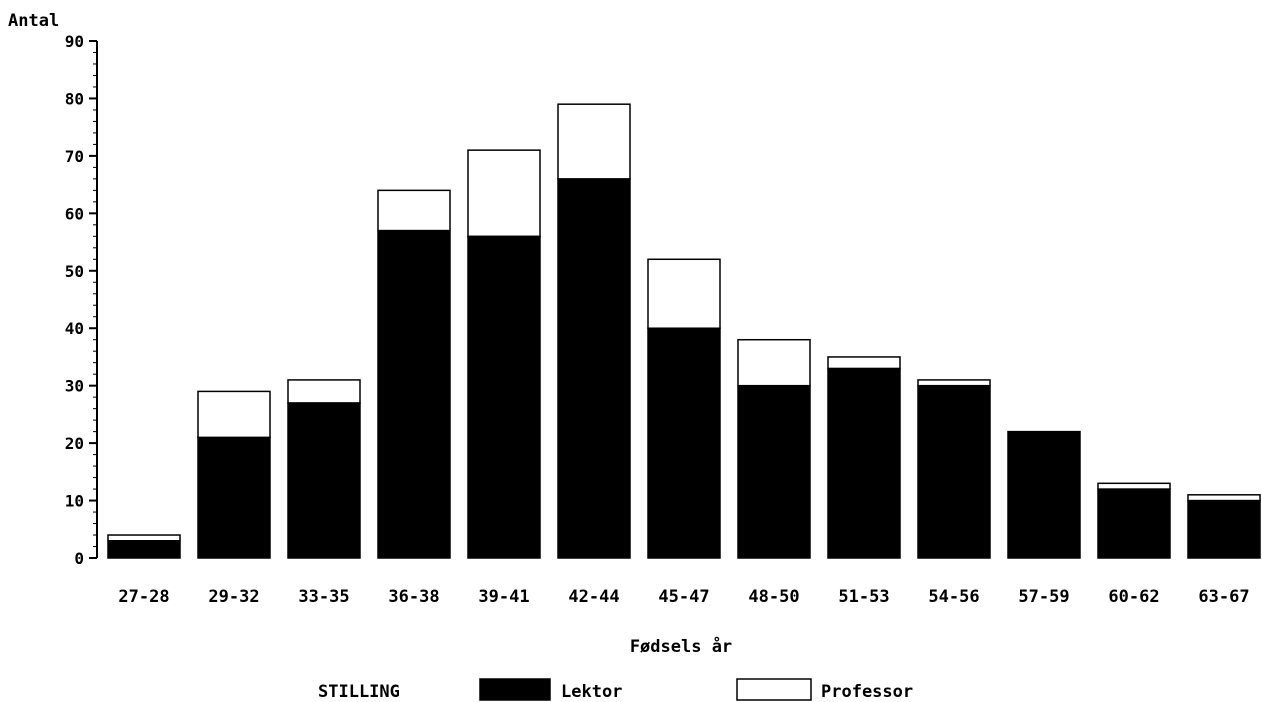 The image size is (1262, 702). What do you see at coordinates (591, 692) in the screenshot?
I see `legend-label-lektor: Lektor` at bounding box center [591, 692].